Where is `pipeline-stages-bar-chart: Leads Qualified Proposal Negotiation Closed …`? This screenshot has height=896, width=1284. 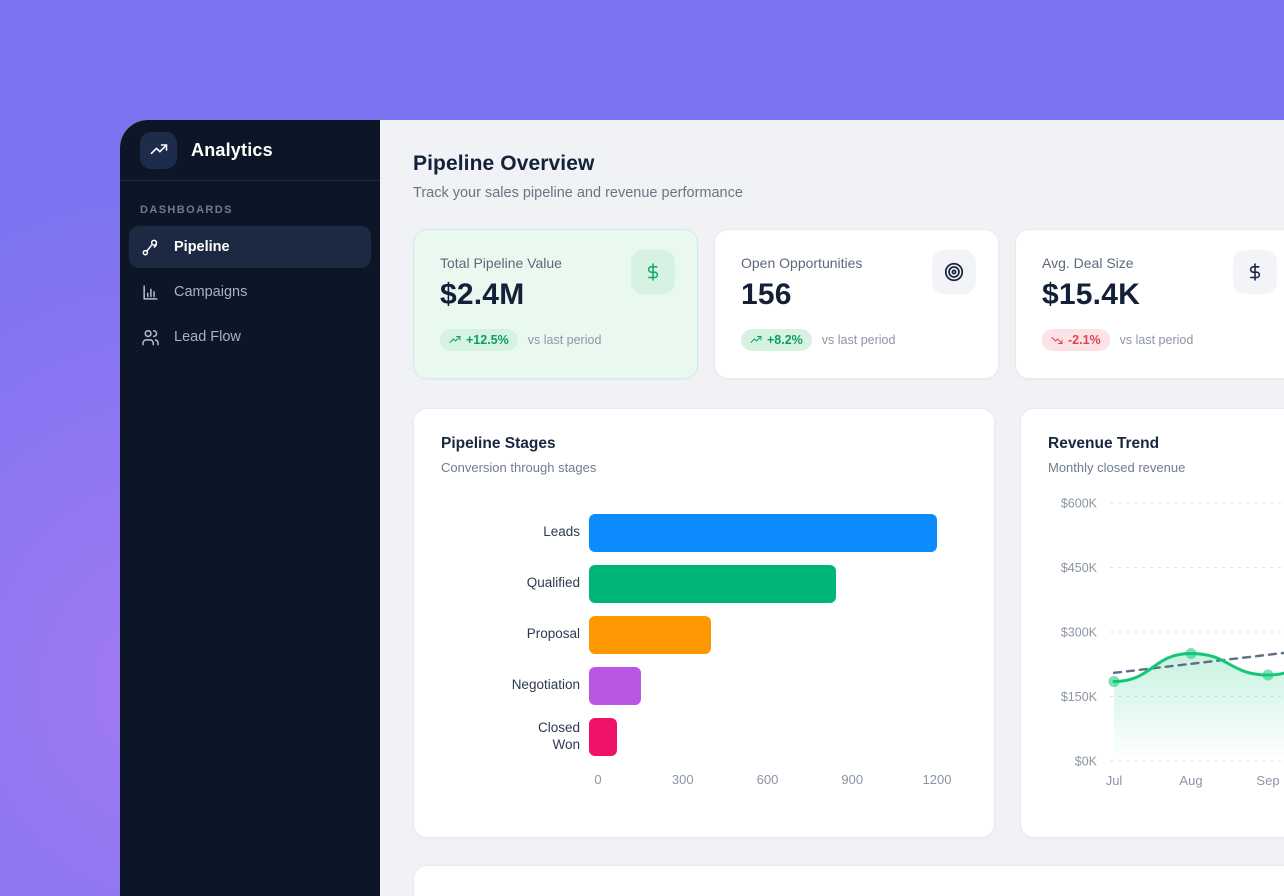 pipeline-stages-bar-chart: Leads Qualified Proposal Negotiation Closed … is located at coordinates (704, 648).